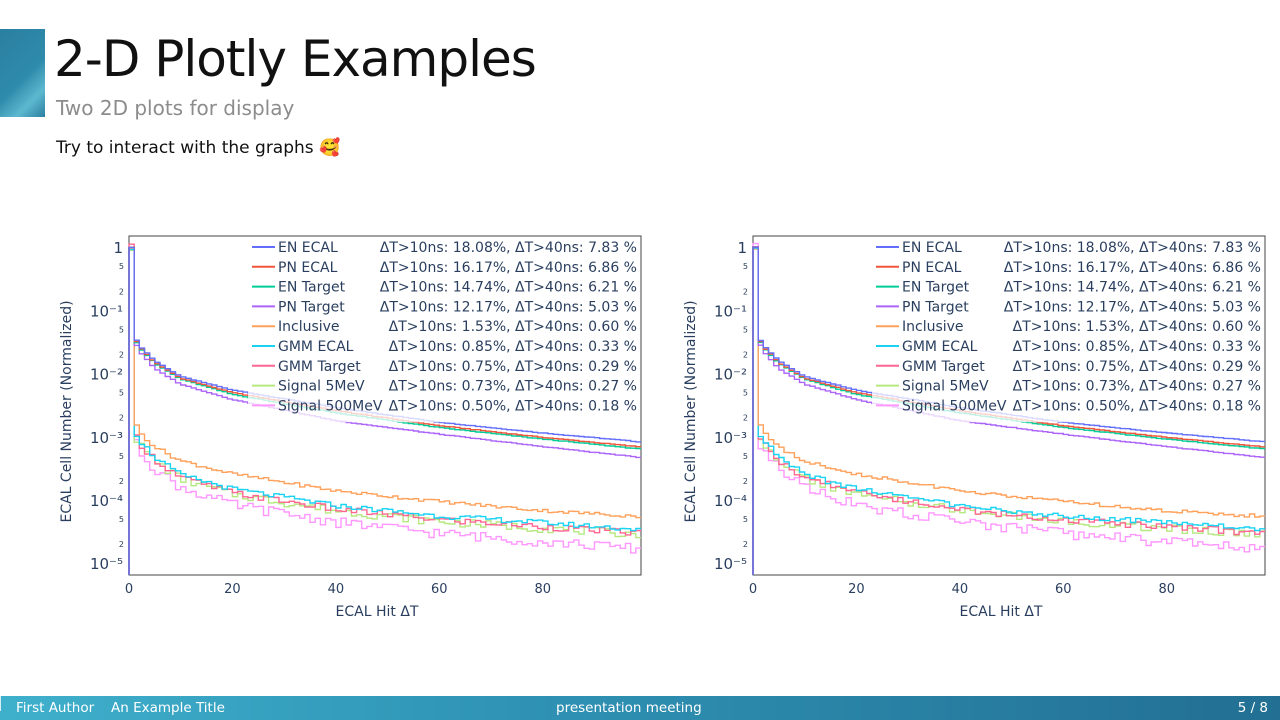 The width and height of the screenshot is (1280, 720). Describe the element at coordinates (175, 108) in the screenshot. I see `slide-subtitle: Two 2D plots for display` at that location.